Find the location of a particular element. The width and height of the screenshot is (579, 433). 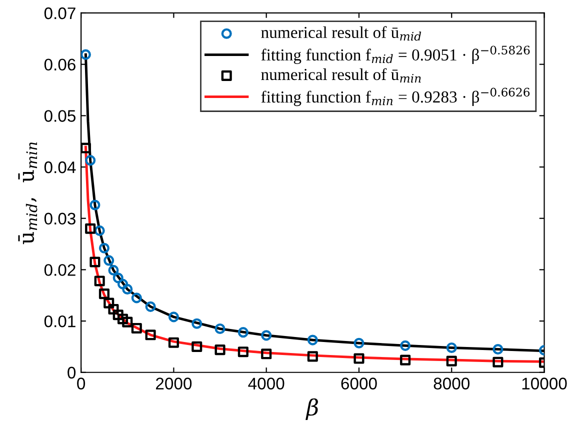

y-tick-label: 0.04 is located at coordinates (60, 167).